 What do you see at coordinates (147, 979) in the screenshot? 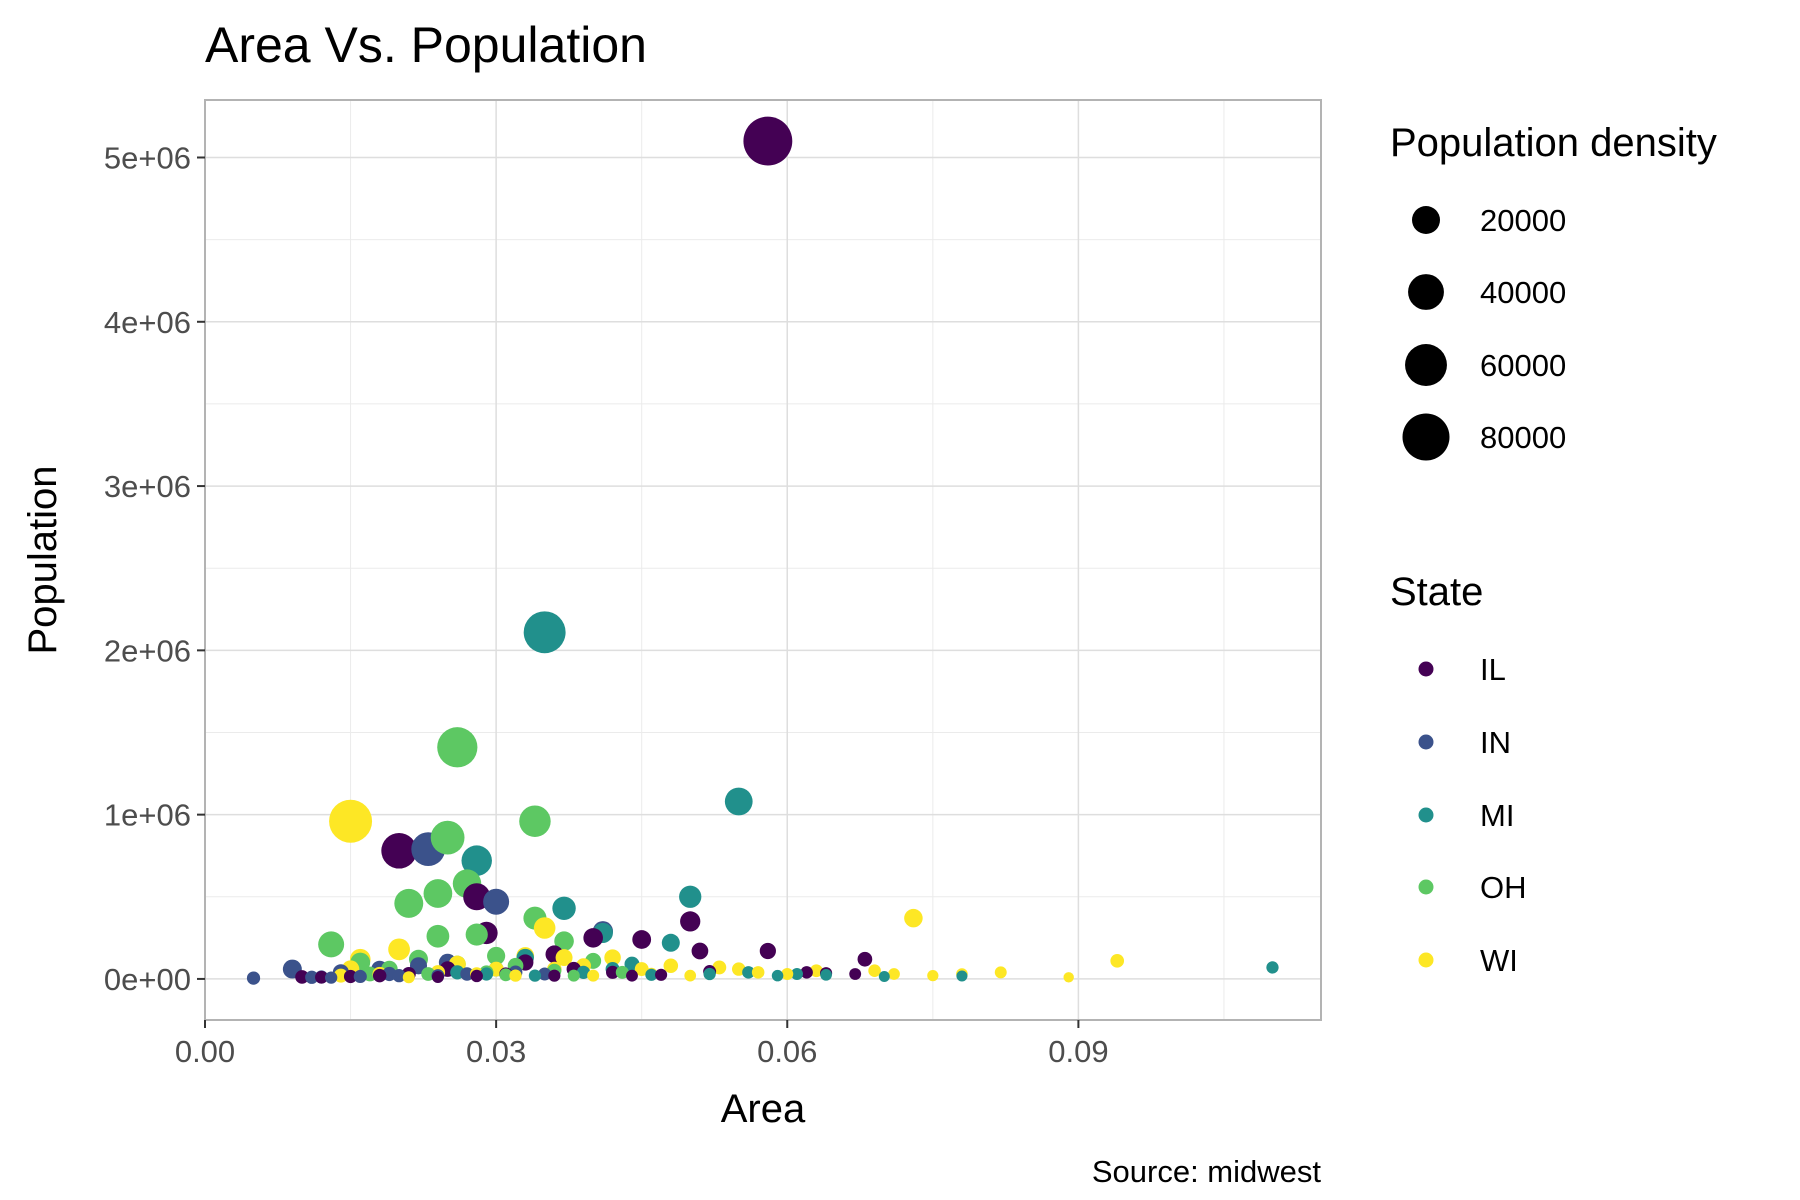
I see `y-tick-label: 0e+00` at bounding box center [147, 979].